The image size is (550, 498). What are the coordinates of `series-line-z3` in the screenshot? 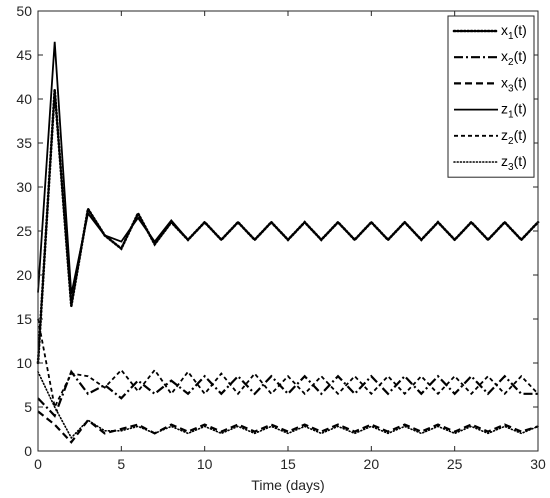 It's located at (288, 405).